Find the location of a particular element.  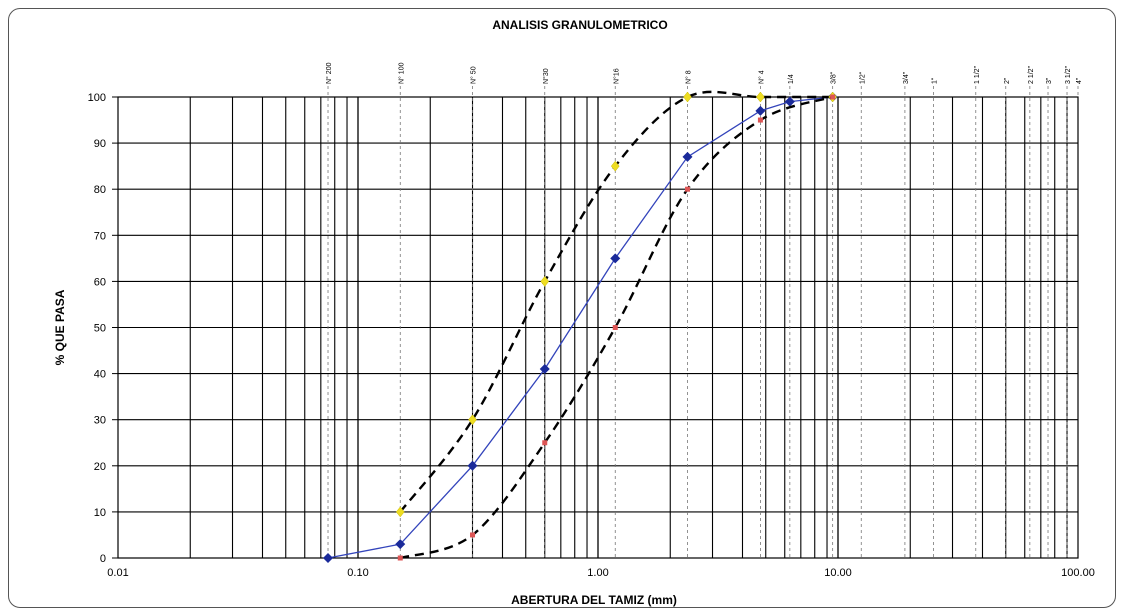

y-tick-label: 30 is located at coordinates (100, 421).